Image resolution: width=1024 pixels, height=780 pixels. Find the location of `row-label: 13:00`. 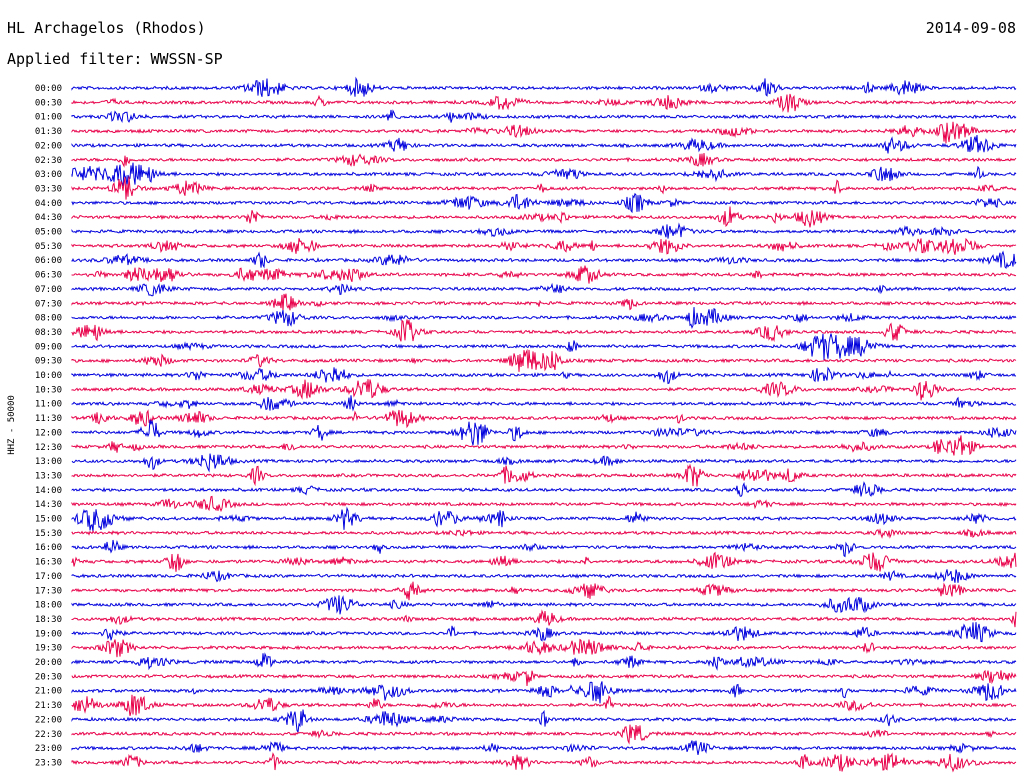

row-label: 13:00 is located at coordinates (48, 462).